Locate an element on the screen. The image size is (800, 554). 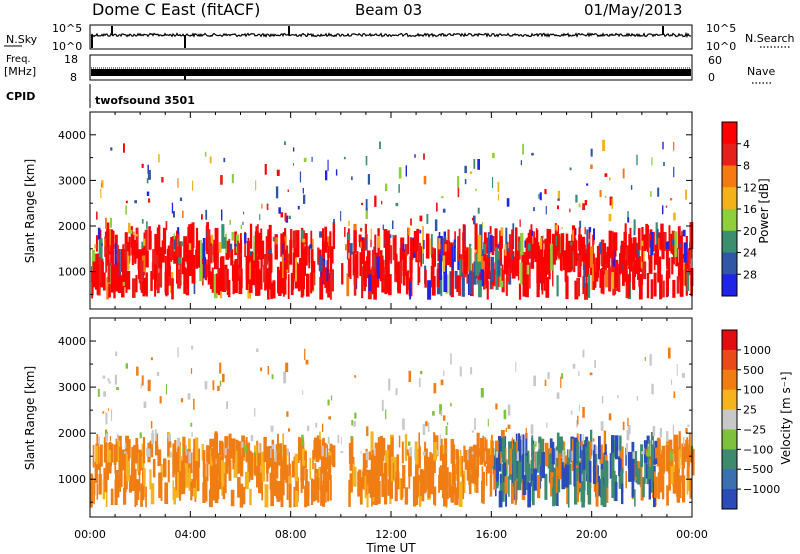
power-colorbar-tick-label: 12 is located at coordinates (750, 187).